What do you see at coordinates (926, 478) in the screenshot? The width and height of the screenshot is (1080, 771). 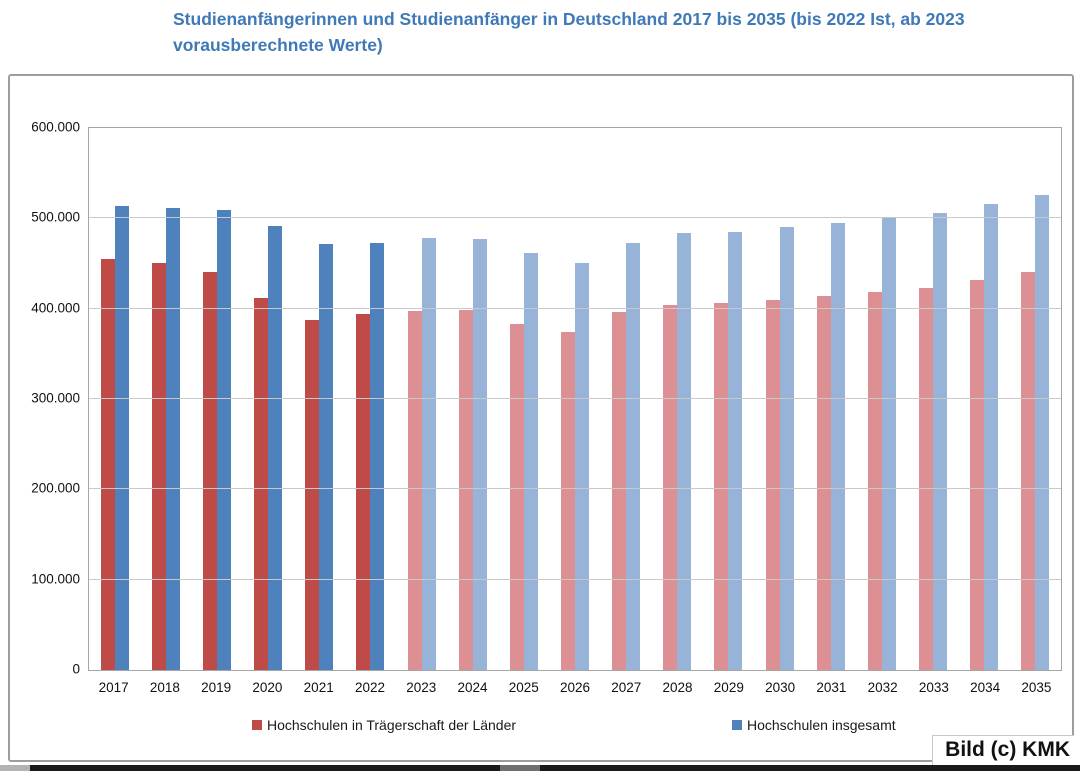 I see `bar-laender-2033` at bounding box center [926, 478].